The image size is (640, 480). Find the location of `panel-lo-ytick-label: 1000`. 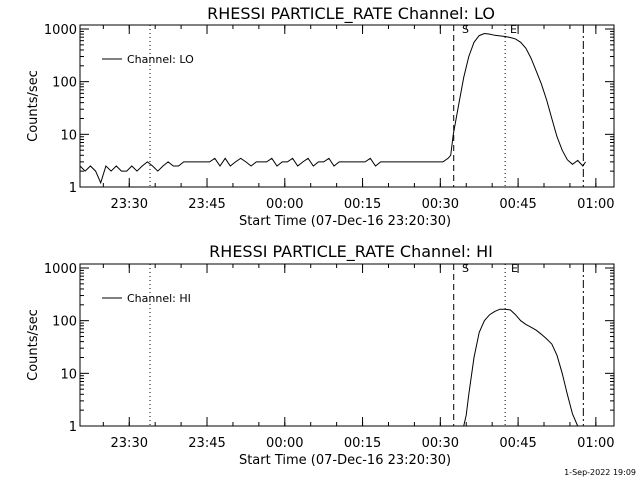

panel-lo-ytick-label: 1000 is located at coordinates (60, 30).